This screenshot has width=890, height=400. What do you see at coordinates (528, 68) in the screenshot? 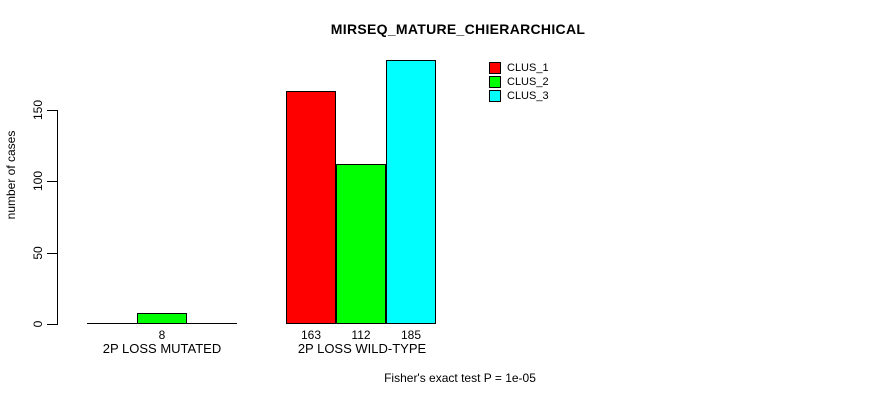
I see `legend-label: CLUS_1` at bounding box center [528, 68].